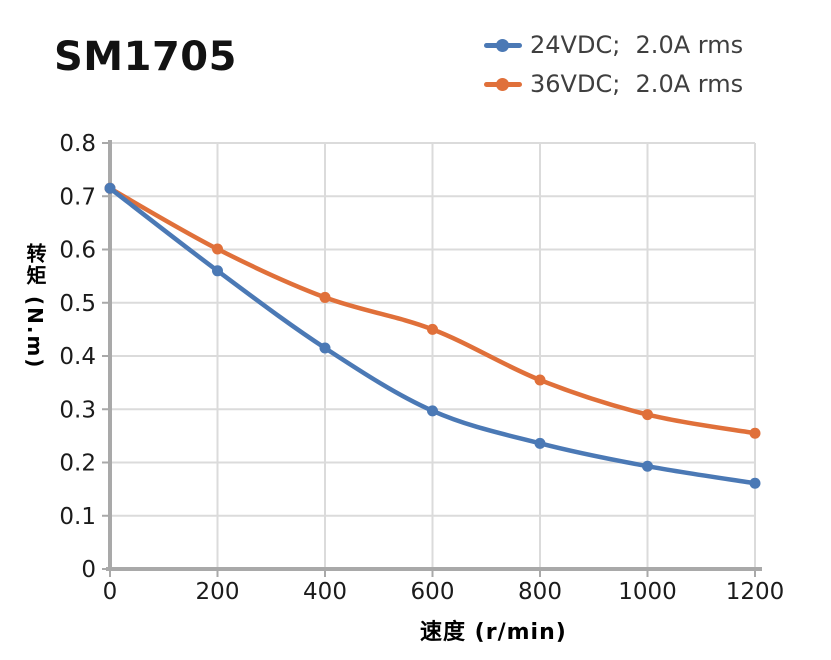 This screenshot has height=660, width=831. I want to click on y-tick-label: 0.5, so click(77, 304).